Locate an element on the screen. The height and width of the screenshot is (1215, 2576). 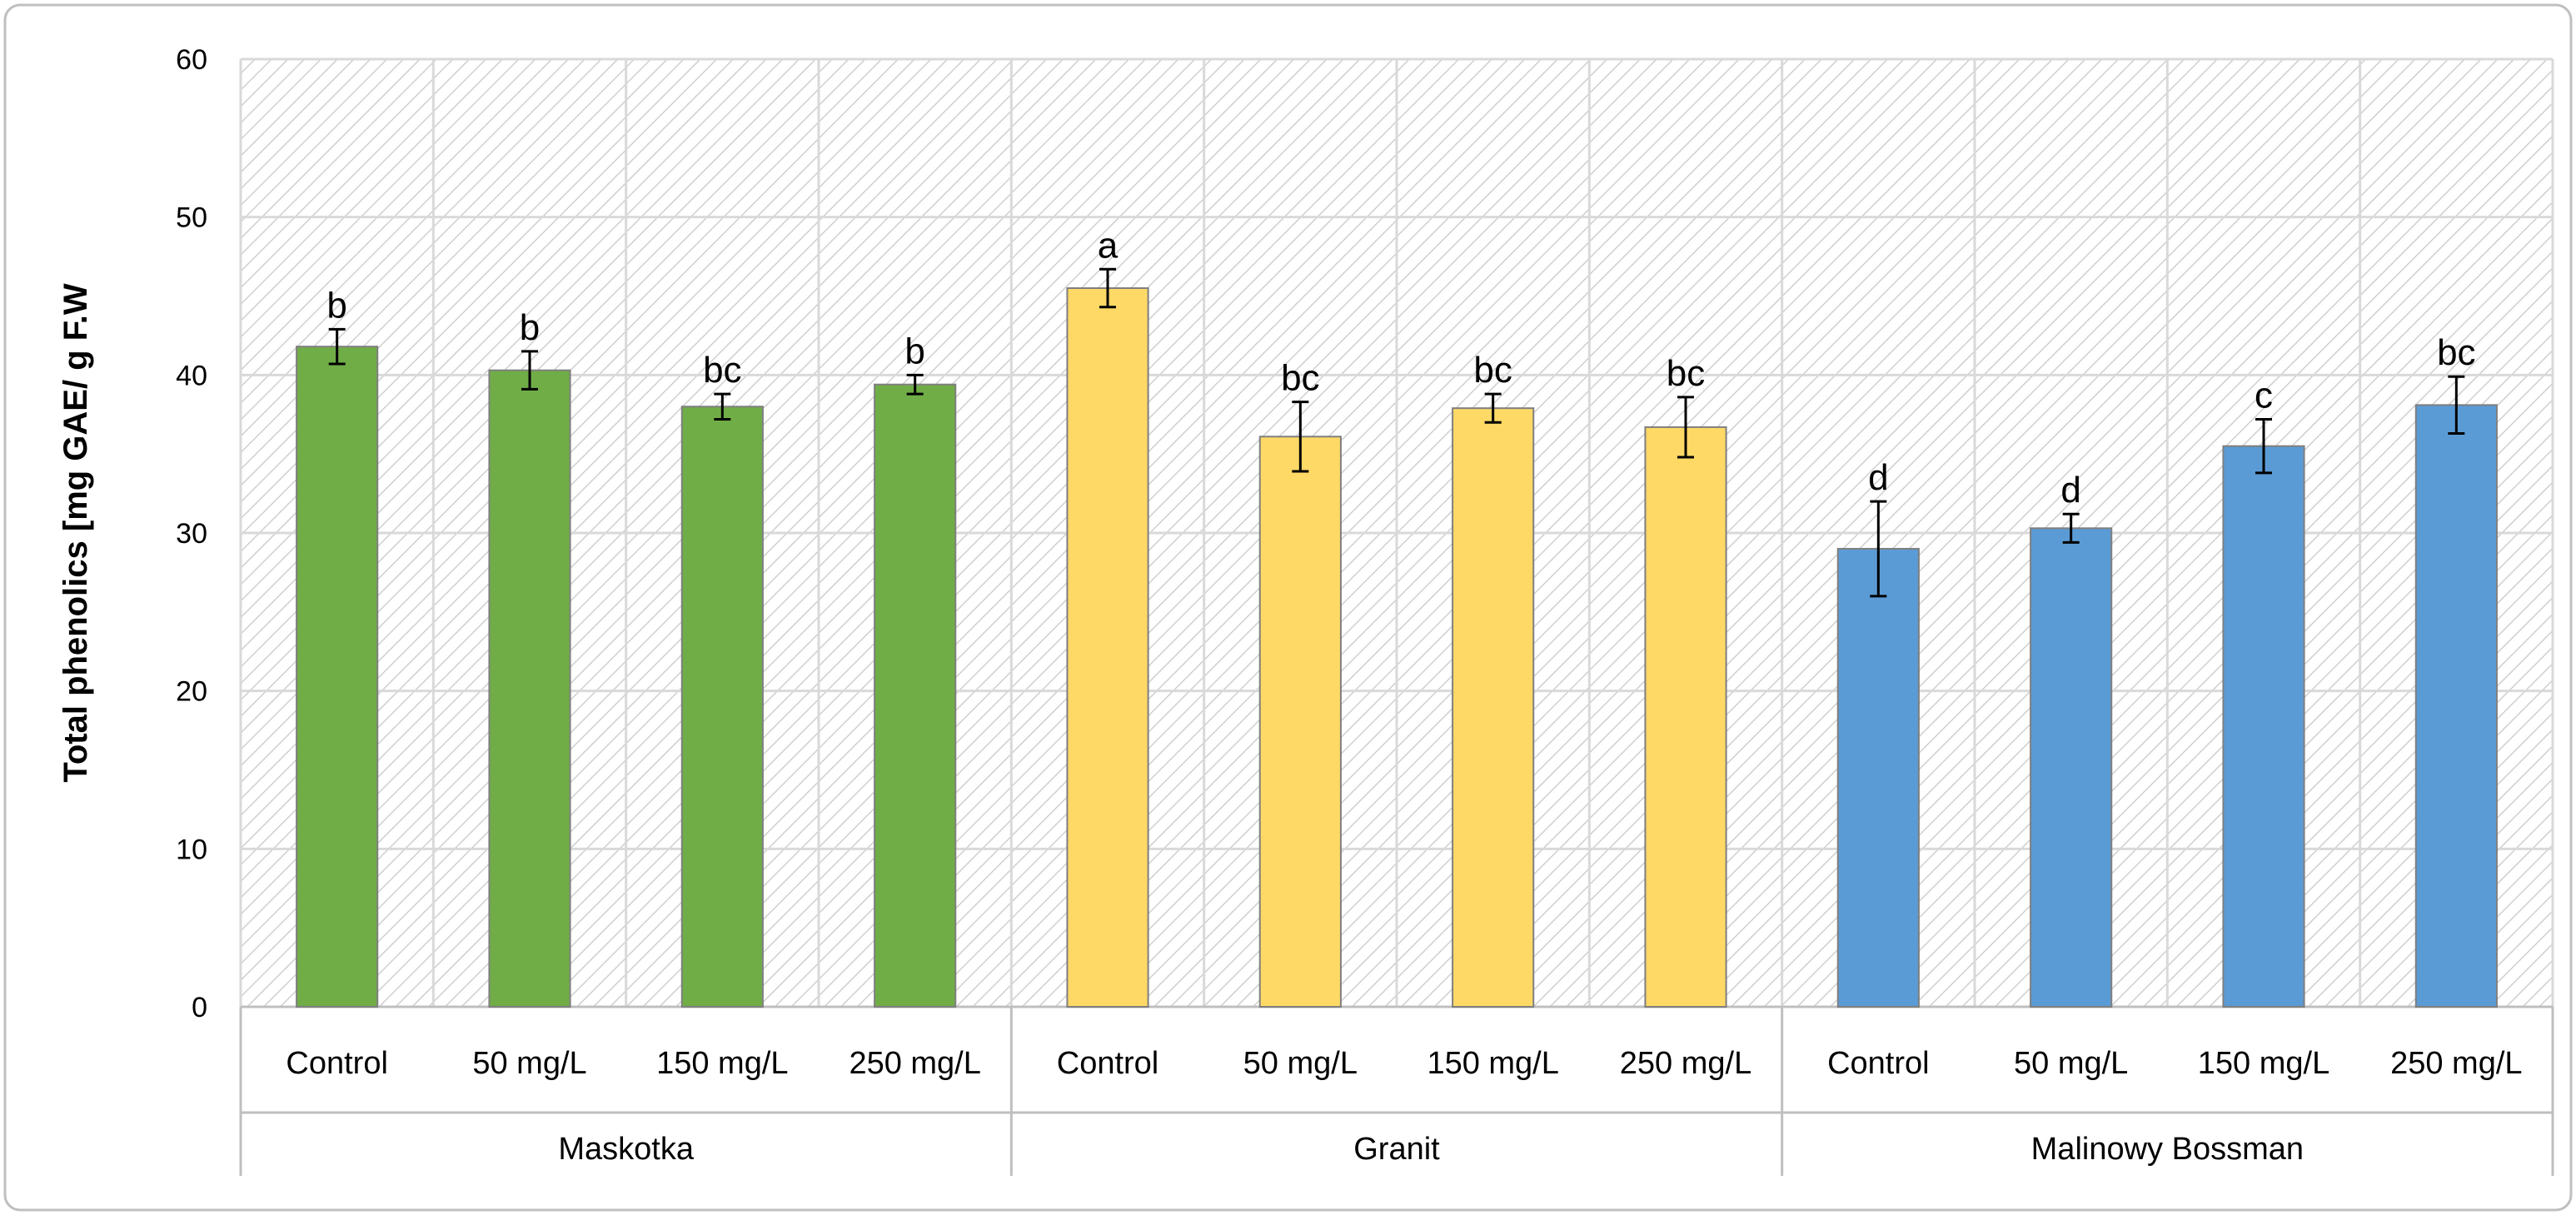
significance-letter: a is located at coordinates (1108, 246).